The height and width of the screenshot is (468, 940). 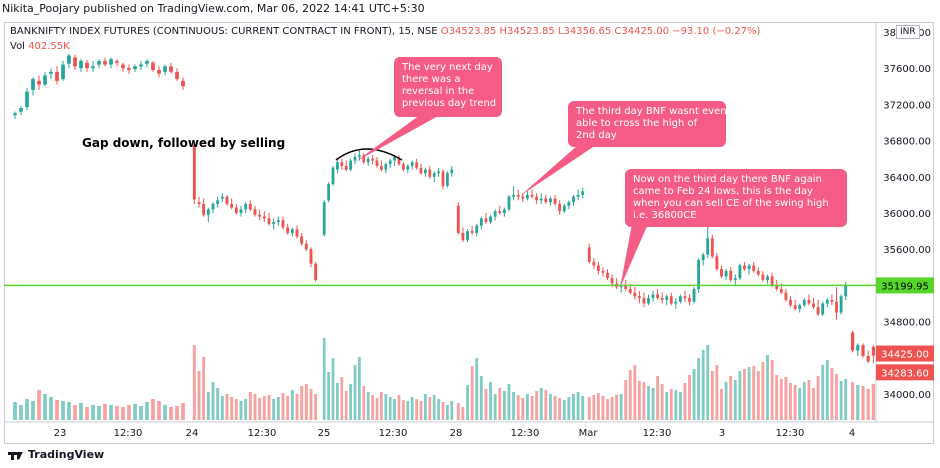 I want to click on annotation-third-day-box, so click(x=647, y=124).